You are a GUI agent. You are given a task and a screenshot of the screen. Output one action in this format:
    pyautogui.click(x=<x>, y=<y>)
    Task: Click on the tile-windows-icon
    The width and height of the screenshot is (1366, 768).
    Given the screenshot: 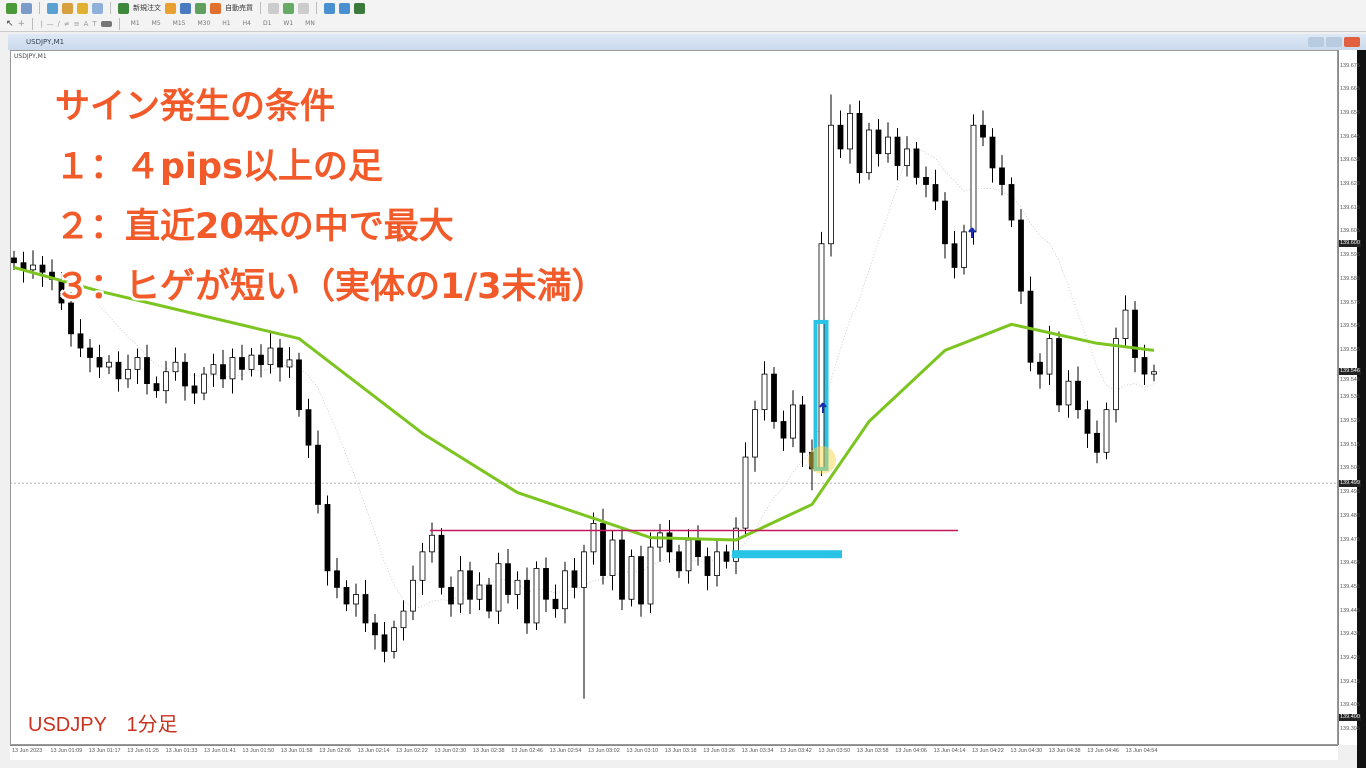 What is the action you would take?
    pyautogui.click(x=359, y=8)
    